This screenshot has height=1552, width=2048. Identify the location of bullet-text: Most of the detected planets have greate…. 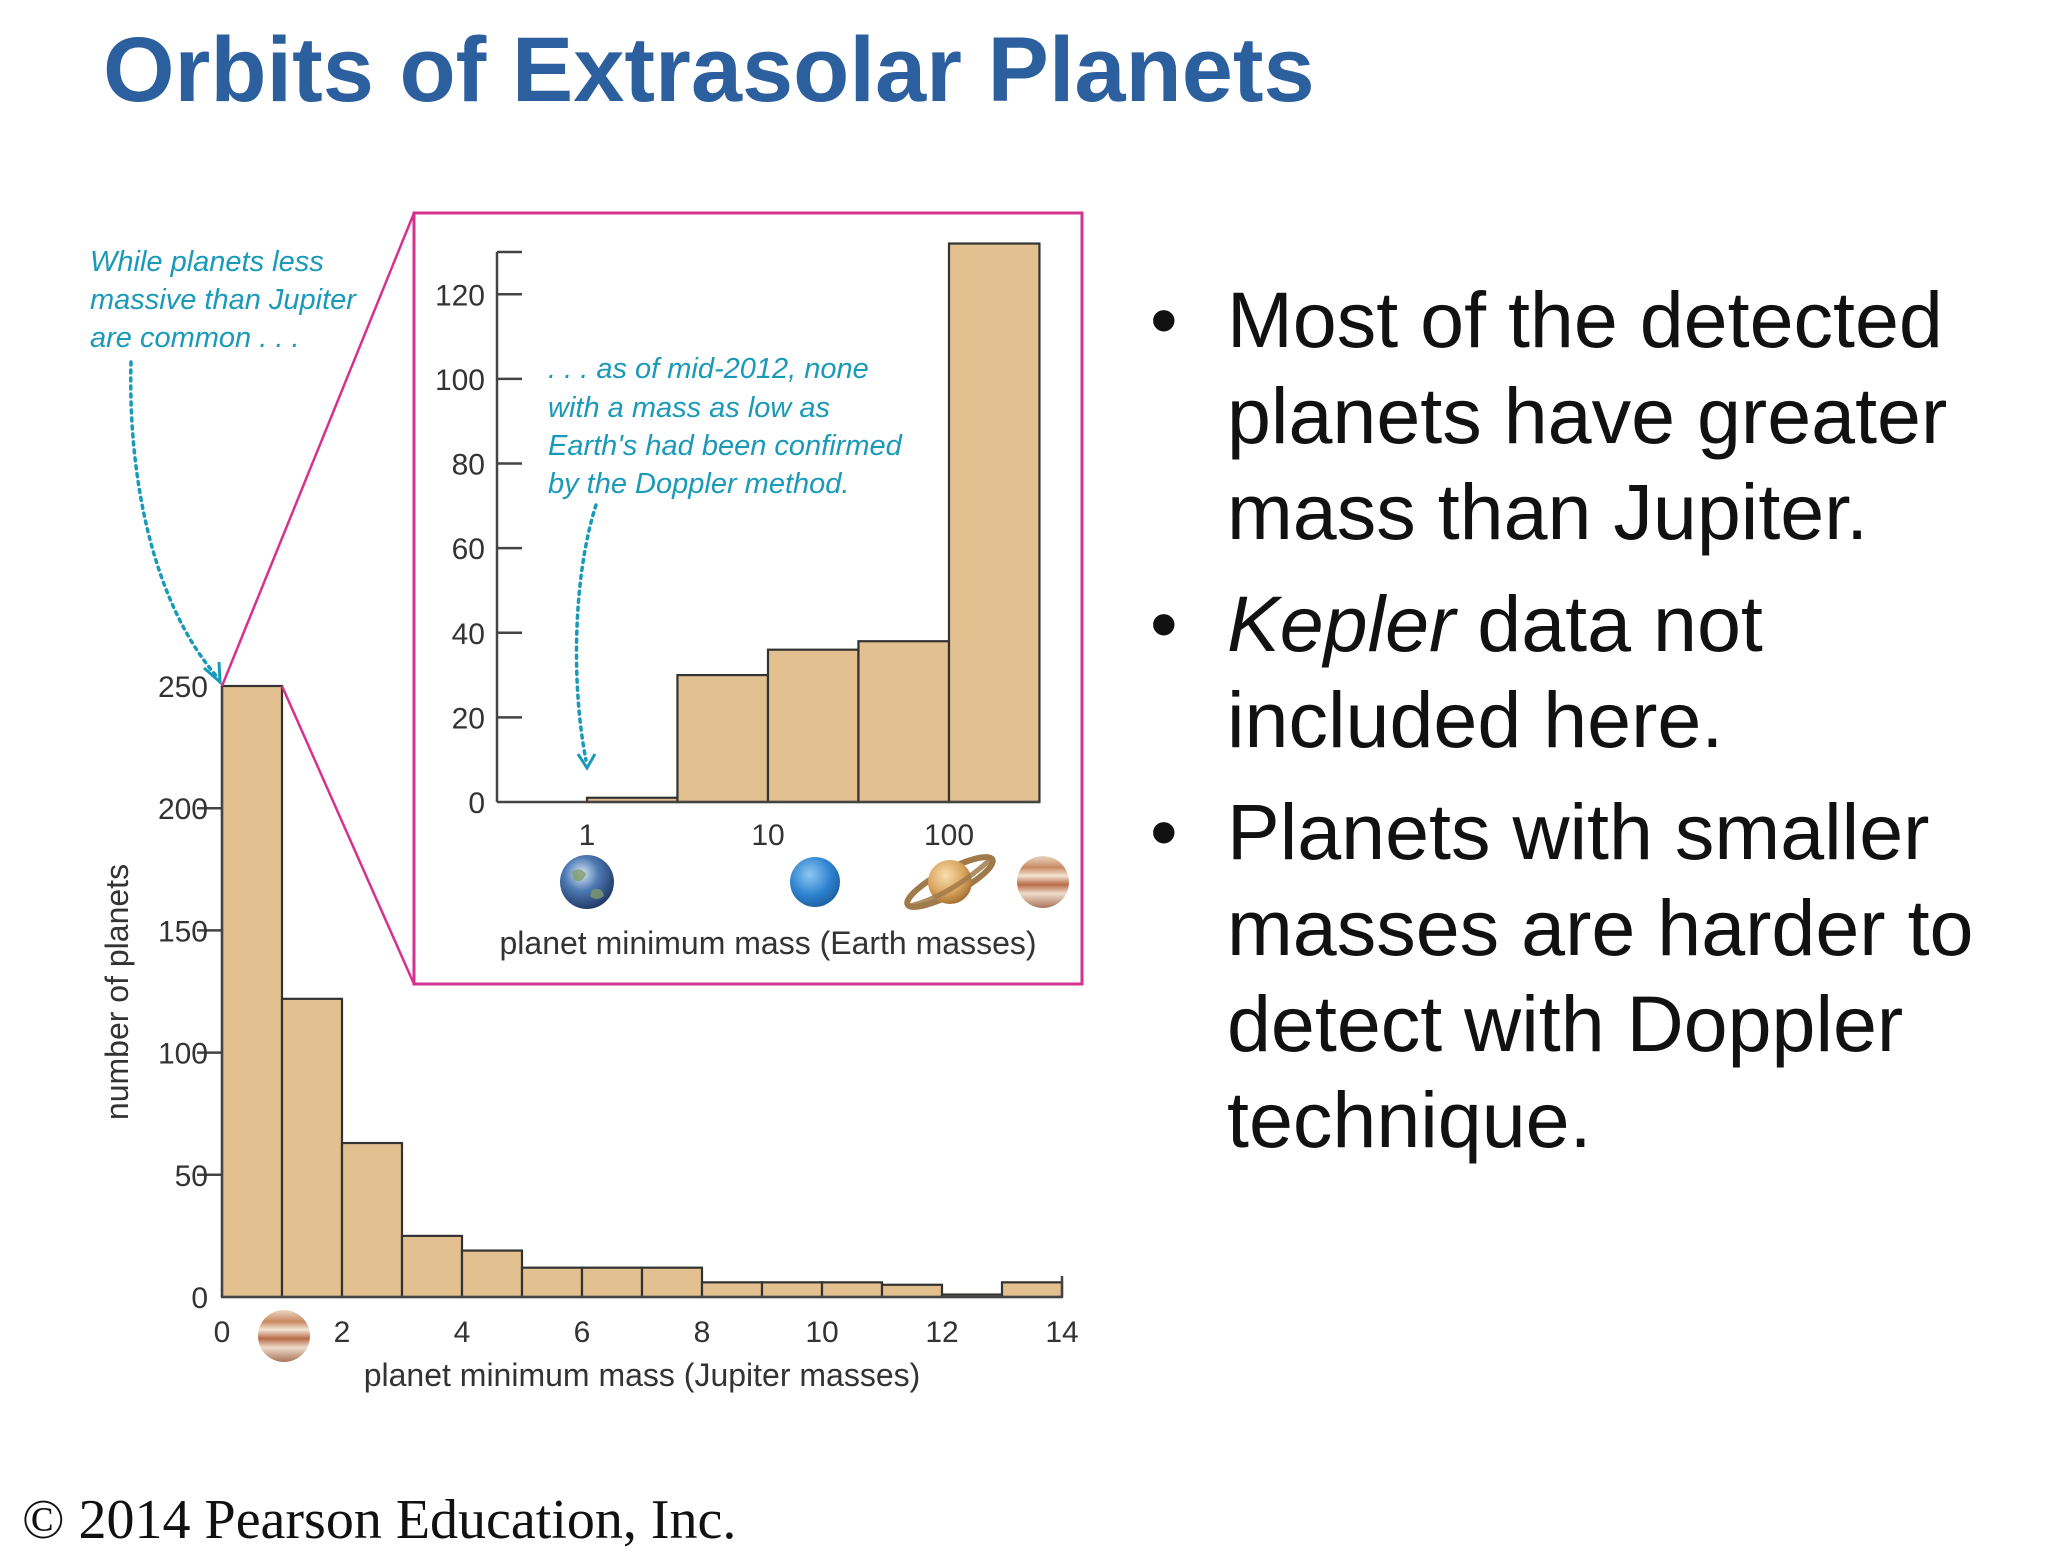
(1587, 415).